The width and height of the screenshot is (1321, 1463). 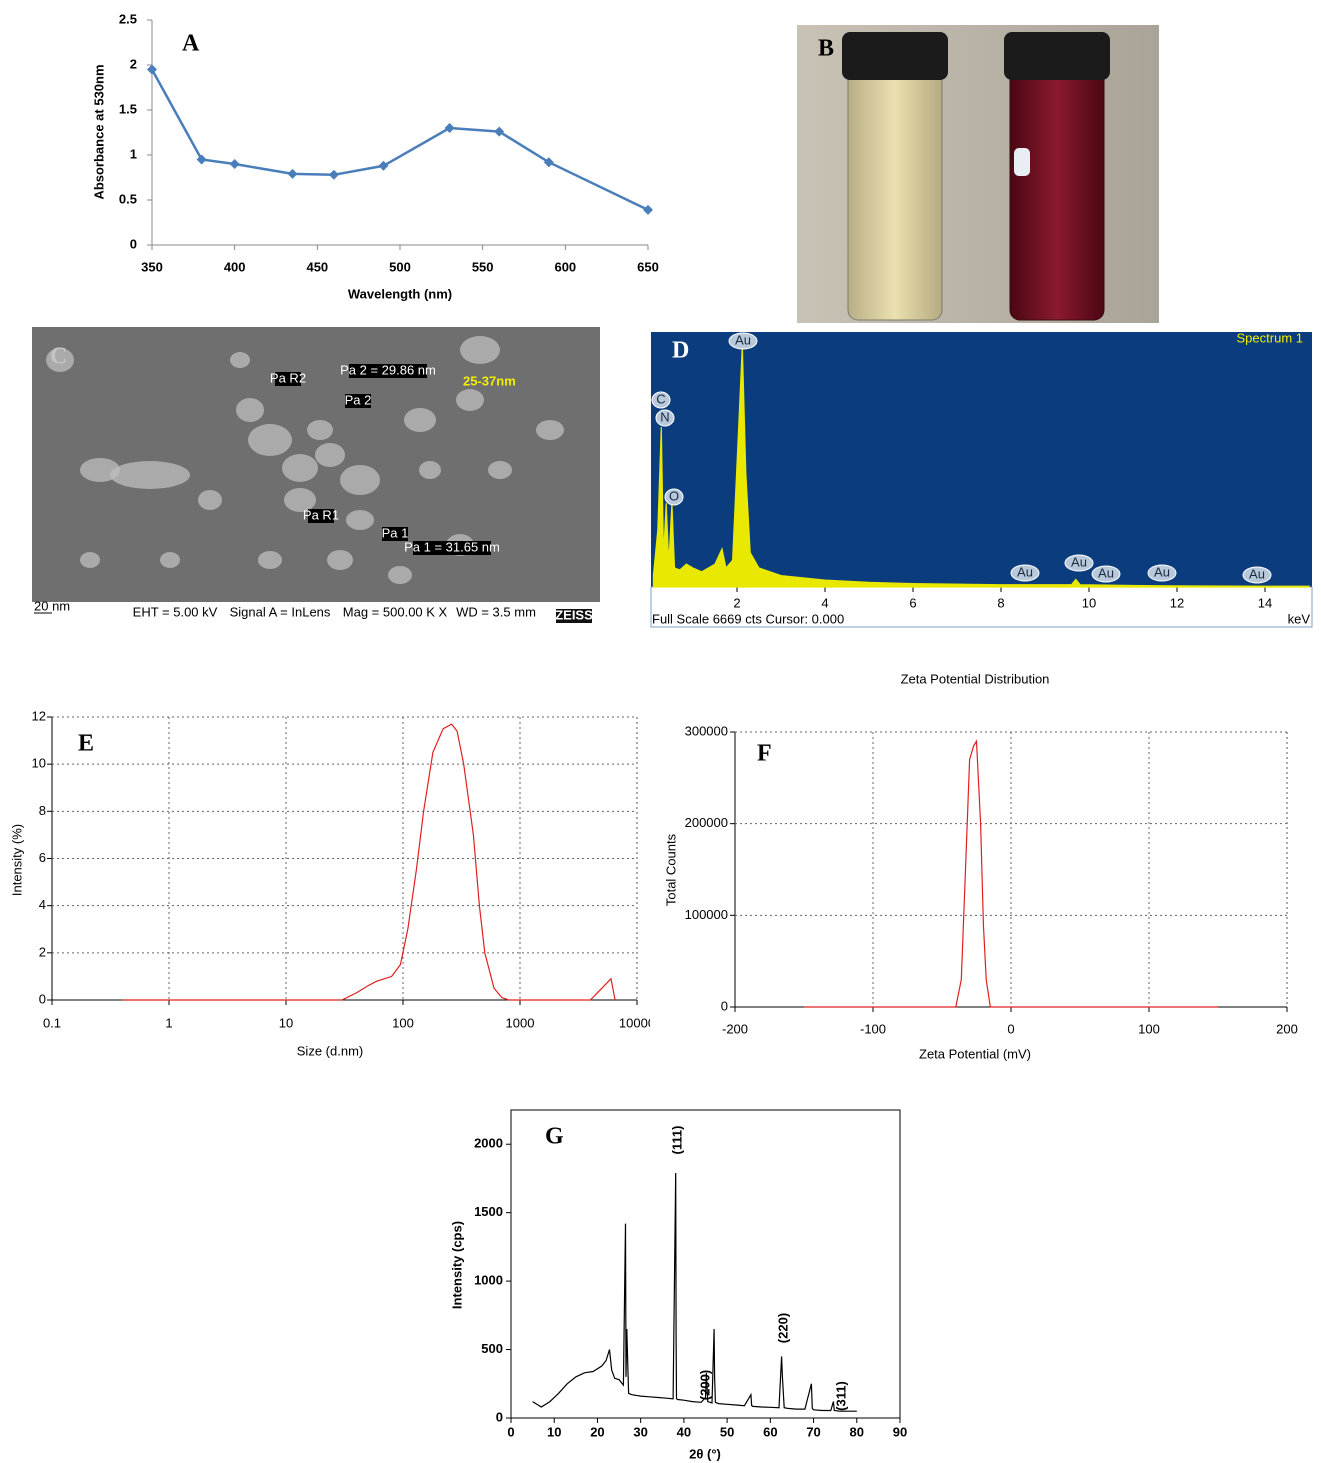 What do you see at coordinates (1000, 602) in the screenshot?
I see `x-tick-label: 8` at bounding box center [1000, 602].